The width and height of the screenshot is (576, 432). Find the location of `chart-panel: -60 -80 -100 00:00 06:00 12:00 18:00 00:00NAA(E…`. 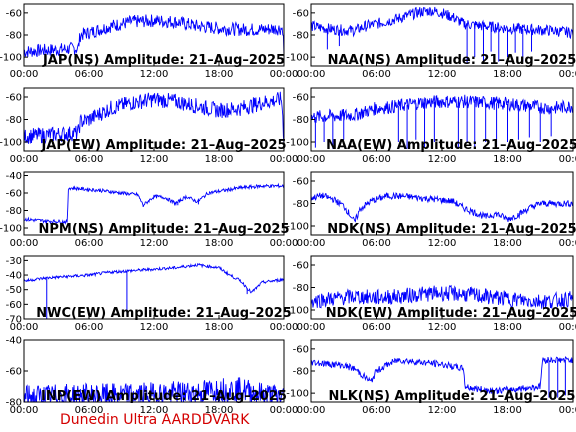

chart-panel: -60 -80 -100 00:00 06:00 12:00 18:00 00:00NAA(E… is located at coordinates (431, 126).